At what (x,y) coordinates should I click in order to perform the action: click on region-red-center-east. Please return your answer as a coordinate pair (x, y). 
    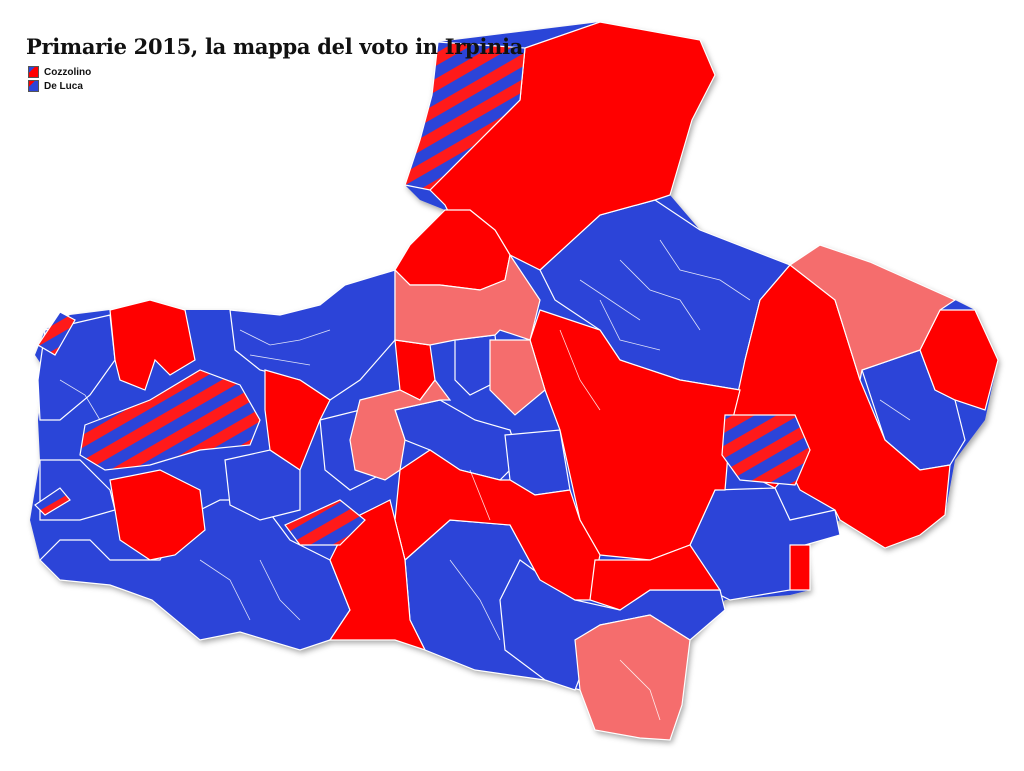
    Looking at the image, I should click on (635, 435).